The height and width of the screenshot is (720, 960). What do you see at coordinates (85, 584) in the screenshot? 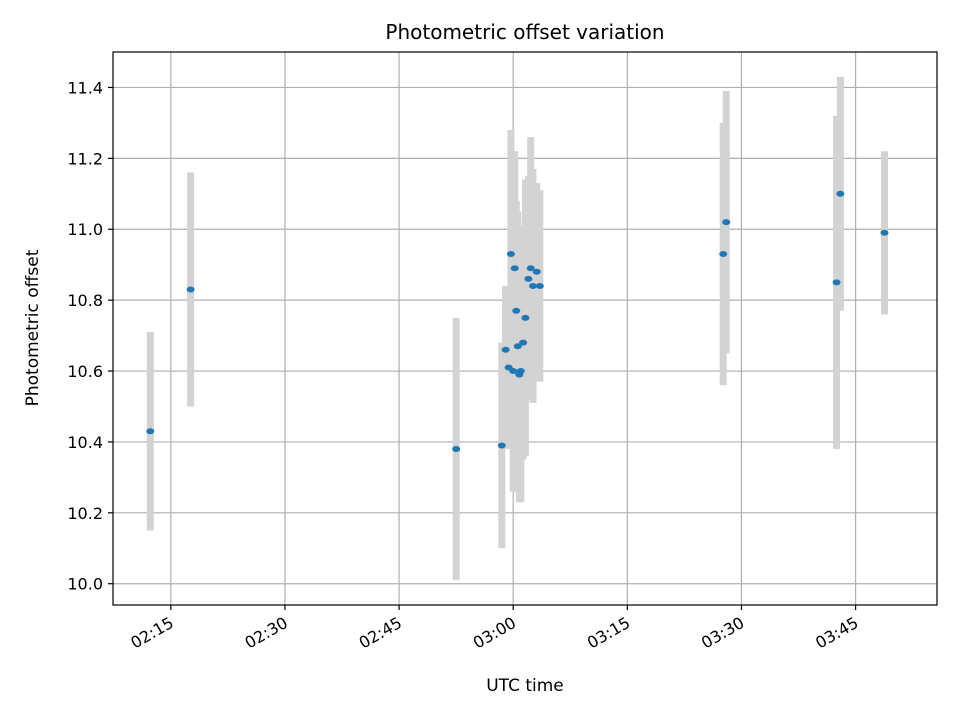
I see `y-tick-label: 10.0` at bounding box center [85, 584].